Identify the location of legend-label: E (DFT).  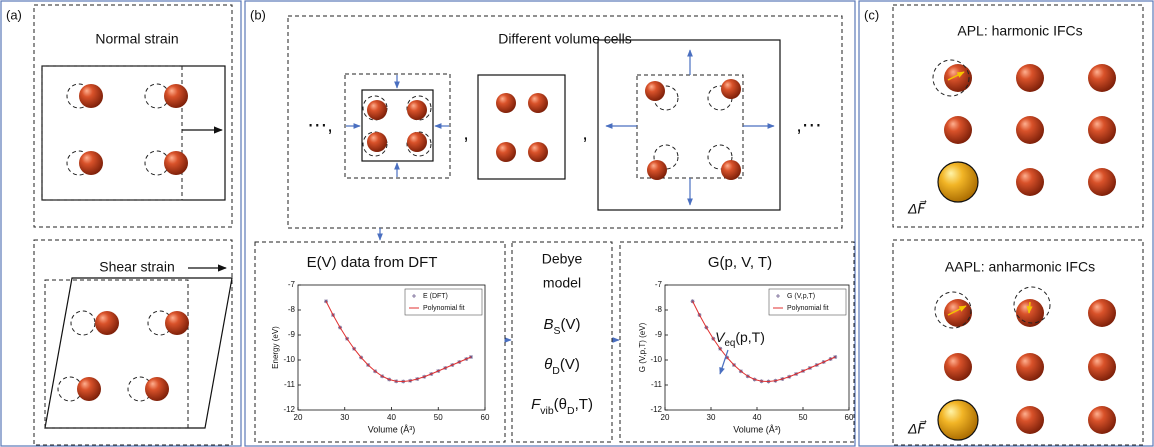
(435, 296).